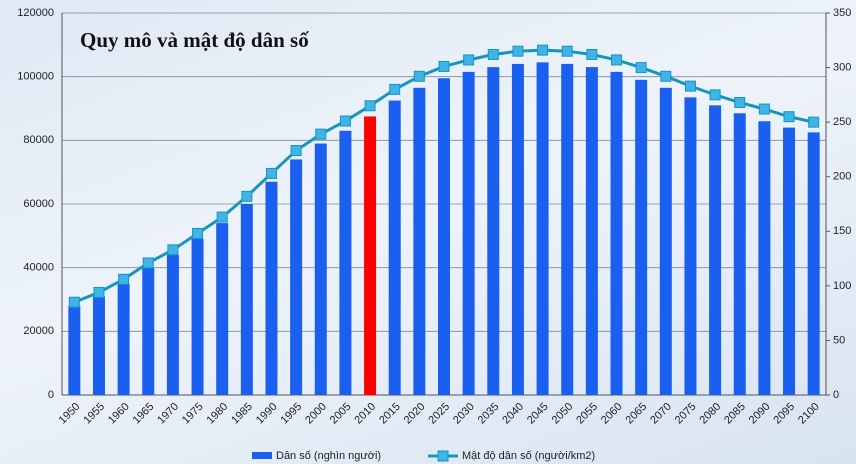  I want to click on x-tick-label: 2045, so click(538, 414).